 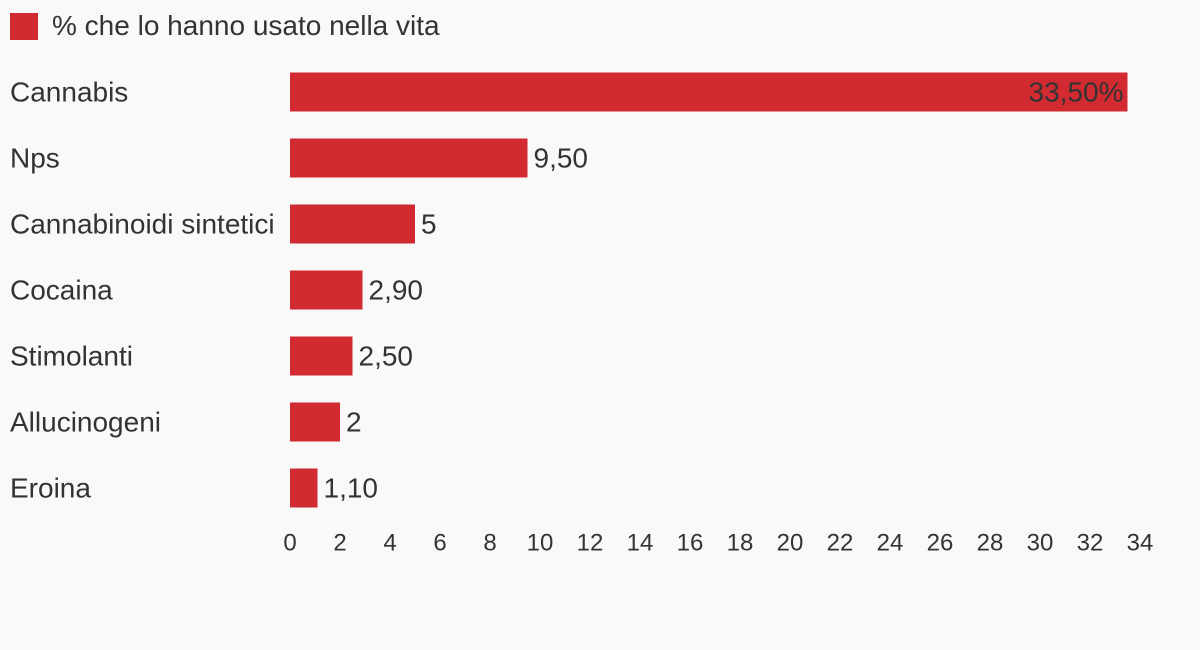 I want to click on x-tick-label: 0, so click(x=289, y=543).